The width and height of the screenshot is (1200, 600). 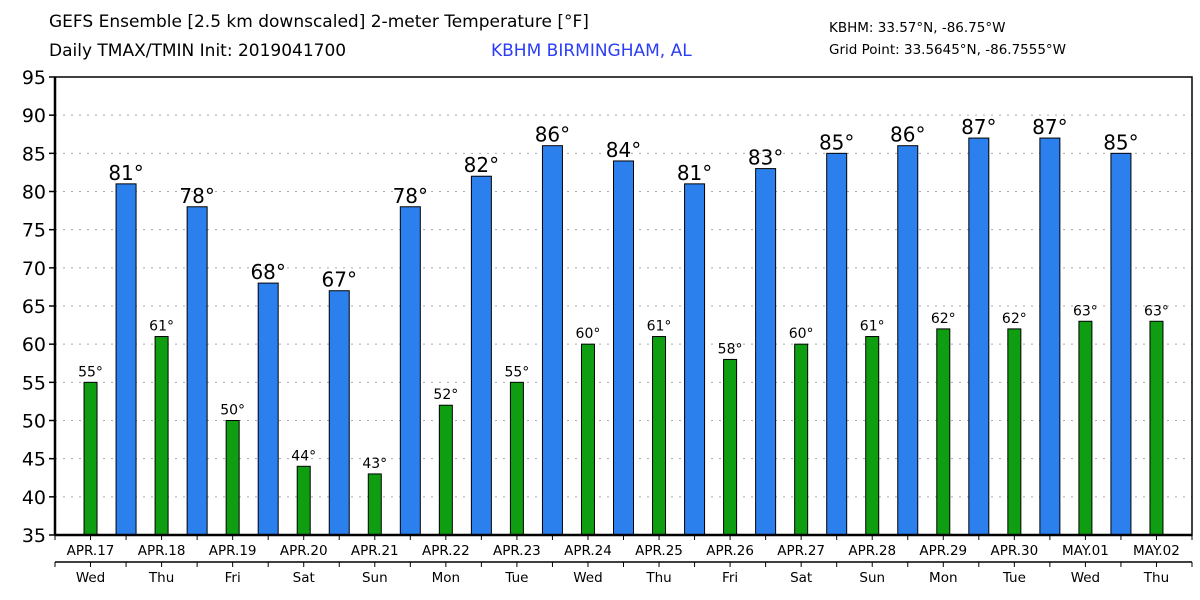 I want to click on x-tick-label: APR.25, so click(x=659, y=551).